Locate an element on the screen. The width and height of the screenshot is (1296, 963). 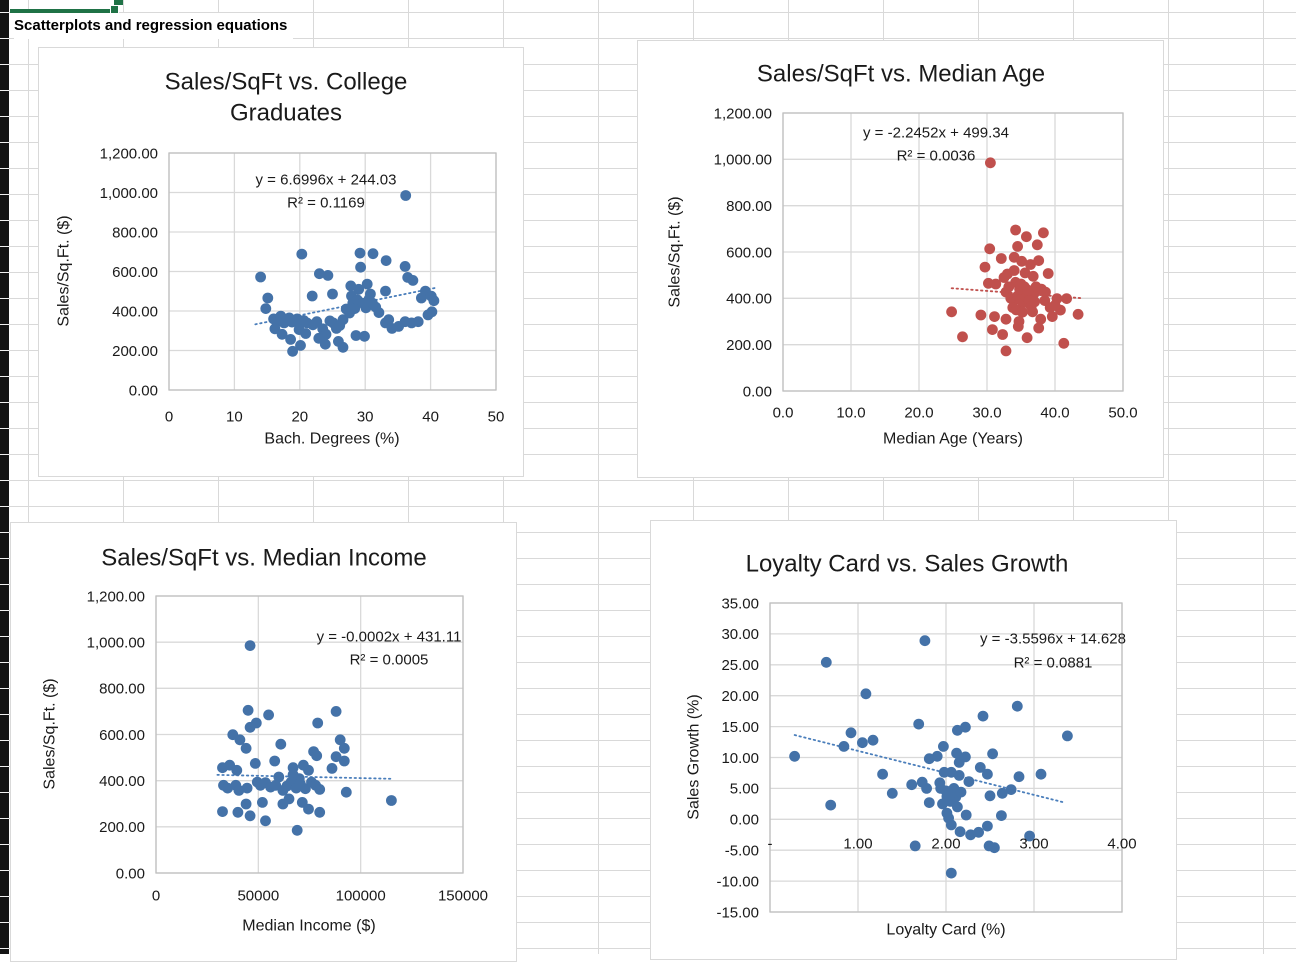
chart-title: Graduates is located at coordinates (286, 112).